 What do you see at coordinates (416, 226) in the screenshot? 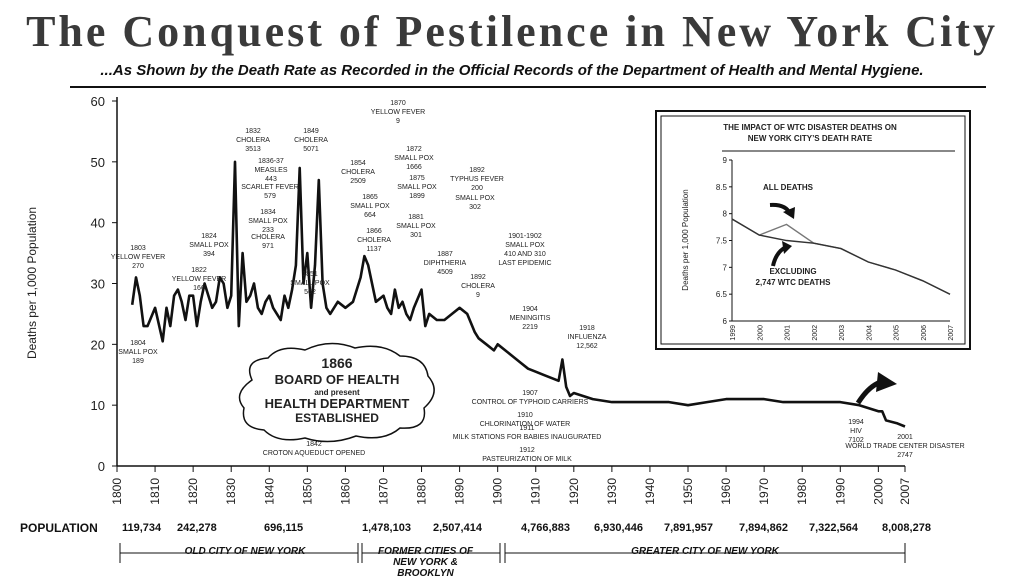
I see `event-annotation: 1881 SMALL POX 301` at bounding box center [416, 226].